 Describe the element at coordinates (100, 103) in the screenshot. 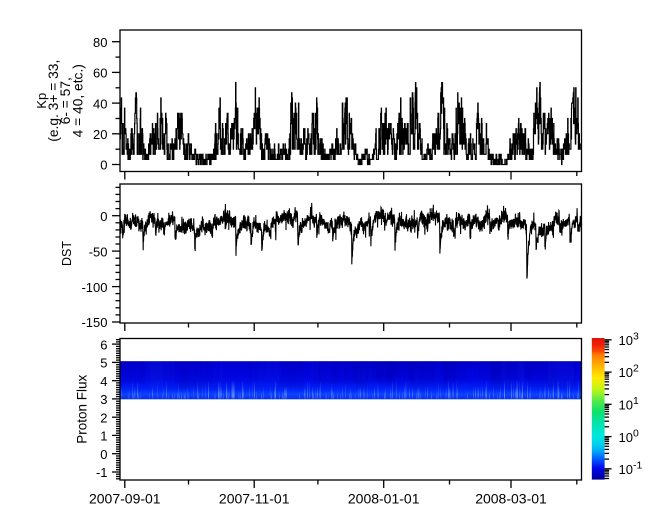

I see `svg-text: 40` at that location.